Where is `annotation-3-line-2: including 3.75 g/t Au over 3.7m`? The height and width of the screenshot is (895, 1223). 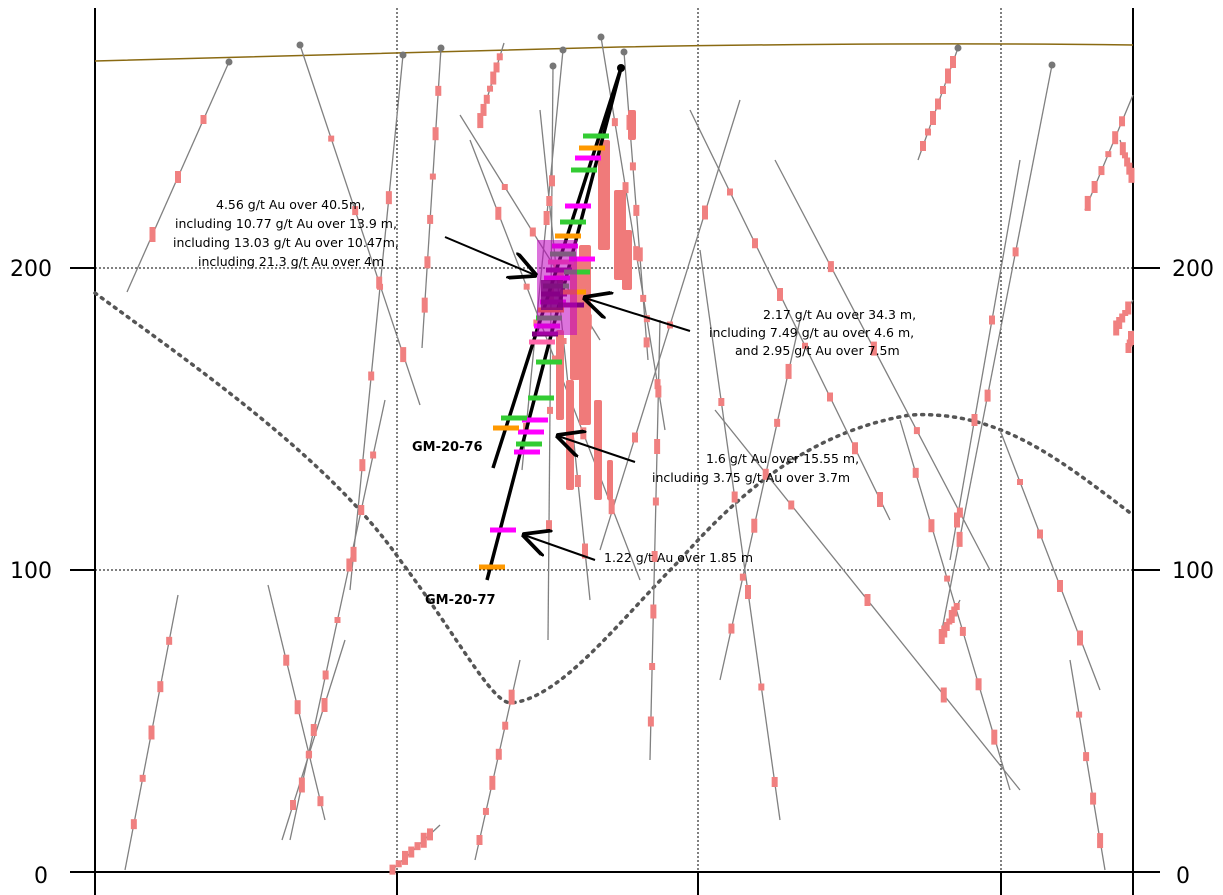 annotation-3-line-2: including 3.75 g/t Au over 3.7m is located at coordinates (751, 477).